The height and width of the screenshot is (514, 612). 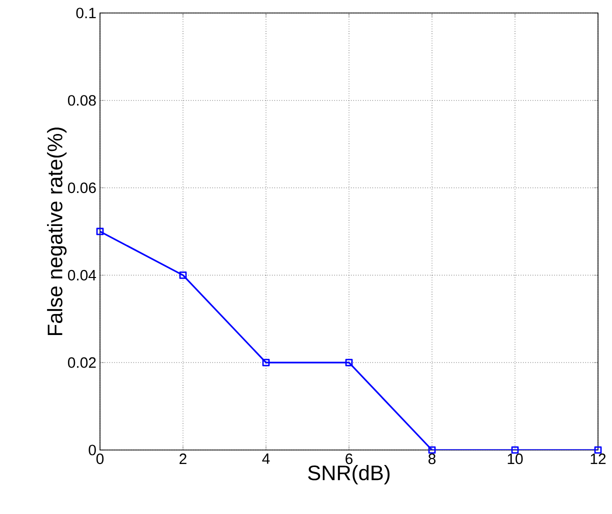 What do you see at coordinates (100, 459) in the screenshot?
I see `x-tick-label: 0` at bounding box center [100, 459].